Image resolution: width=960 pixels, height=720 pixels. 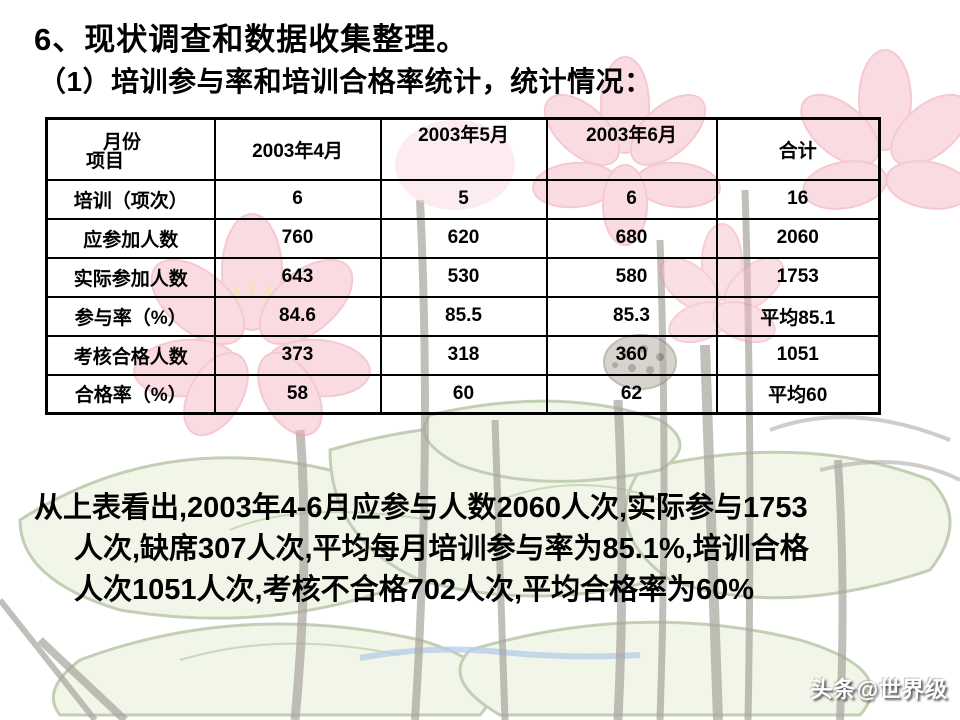 I want to click on table-cell: 60, so click(x=463, y=394).